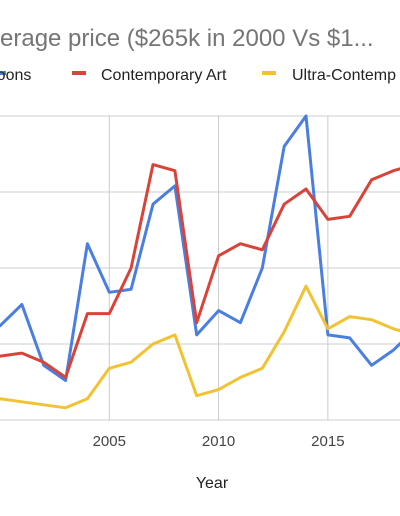  I want to click on x-tick-label: 2005, so click(109, 441).